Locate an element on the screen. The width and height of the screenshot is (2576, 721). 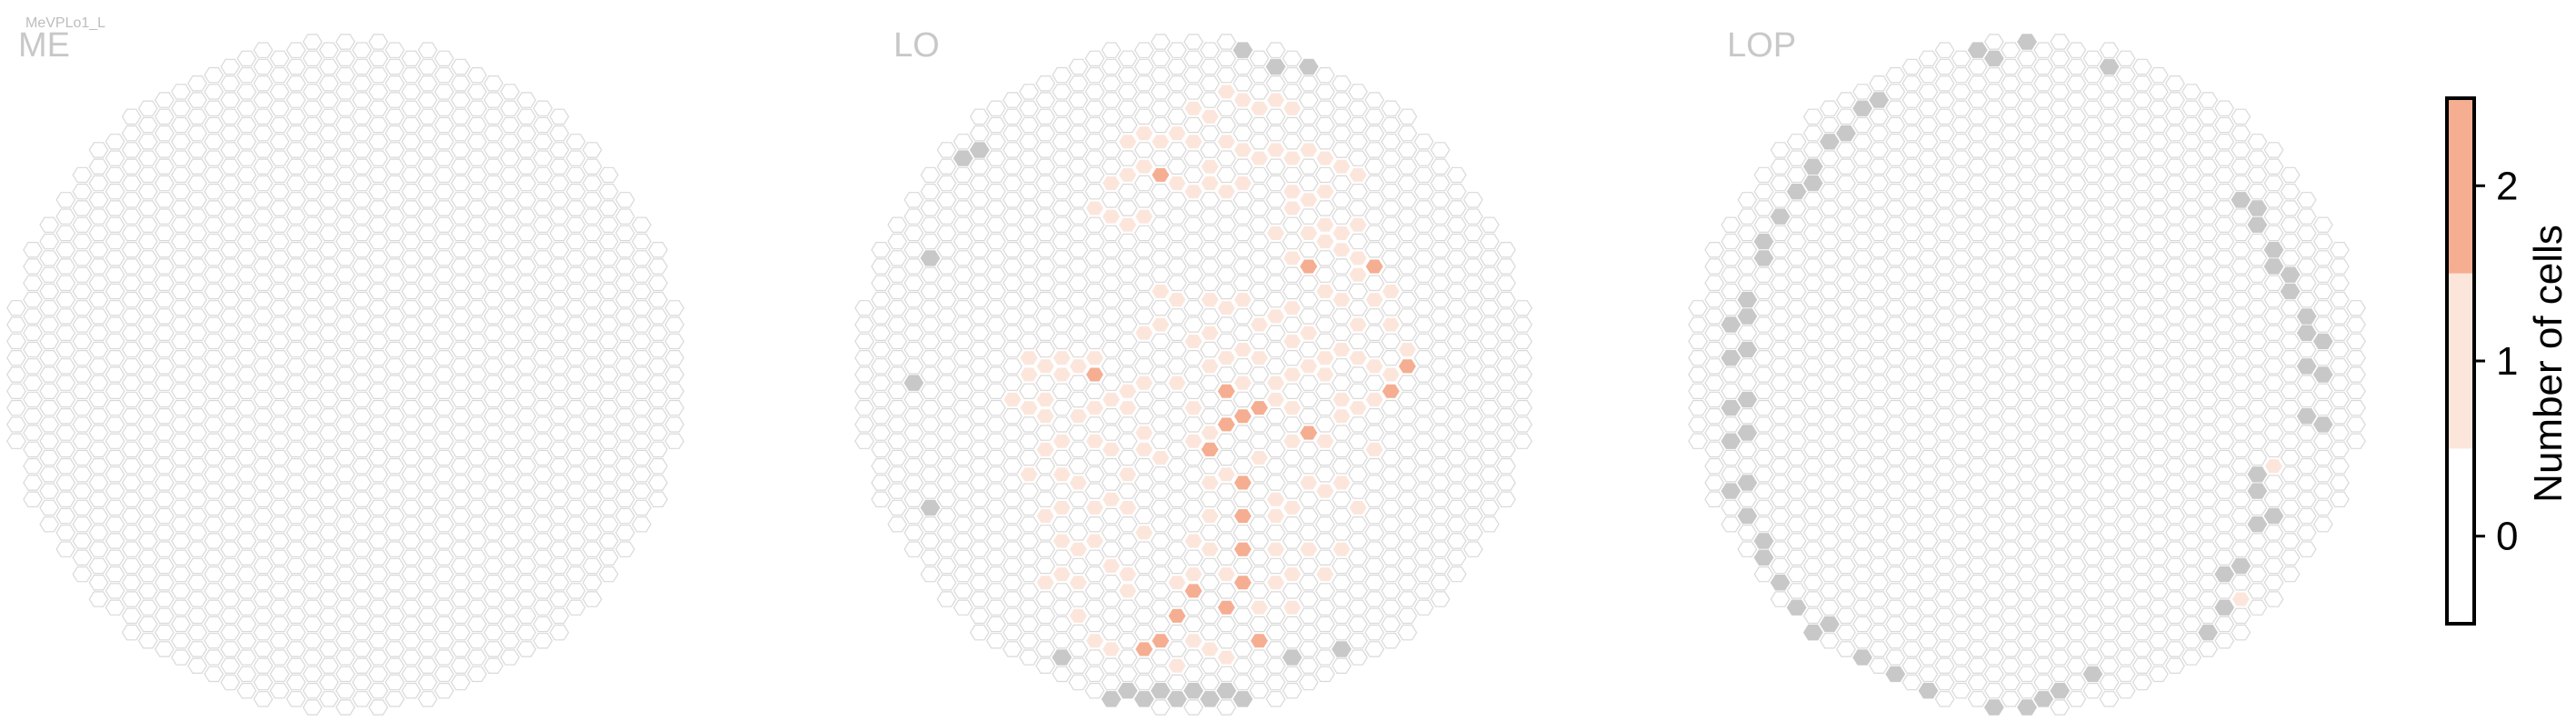
panel-label-me: ME is located at coordinates (44, 45).